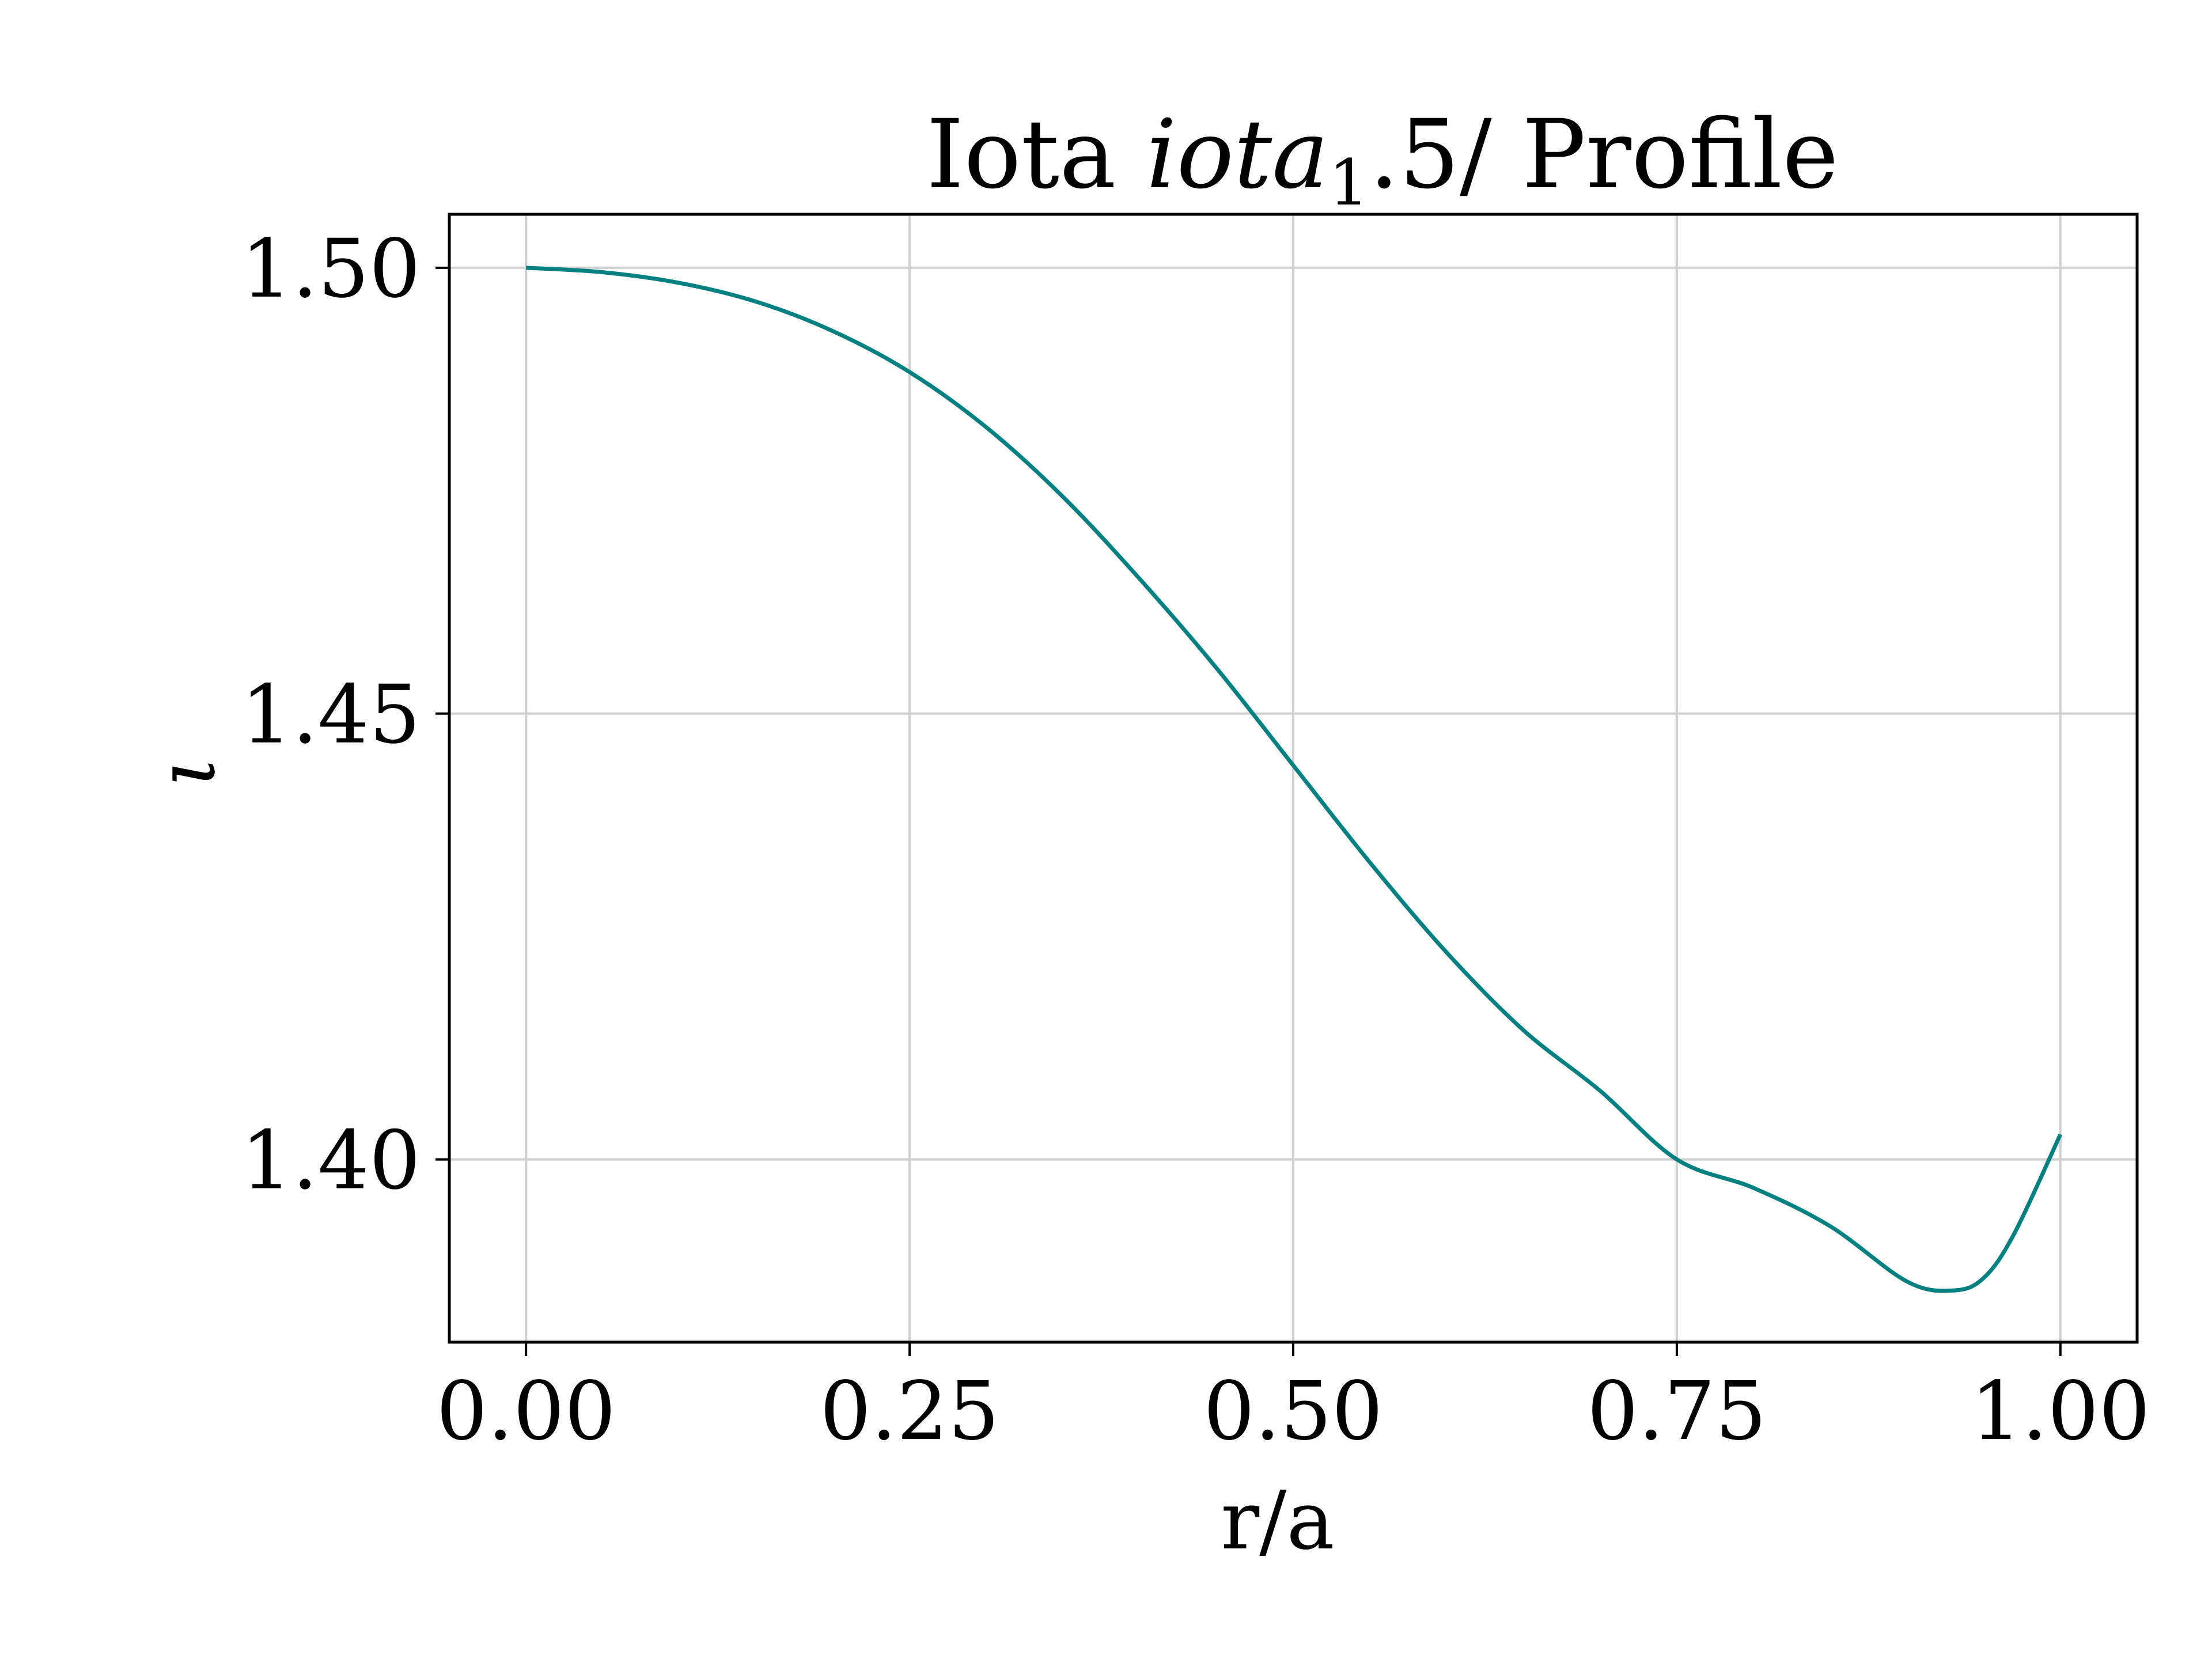  I want to click on x-tick-label: 0.75, so click(1677, 1412).